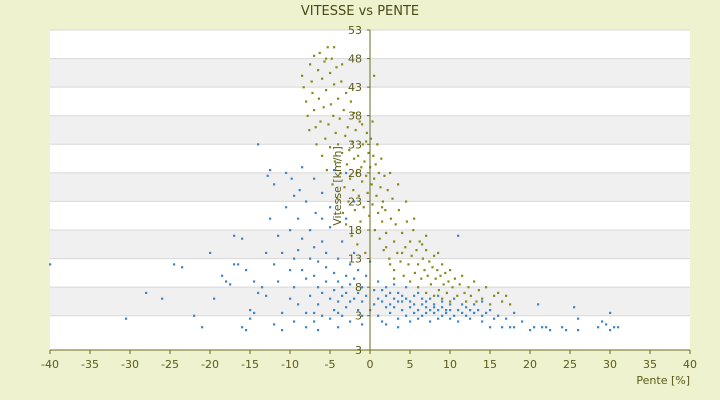  I want to click on chart-title: VITESSE vs PENTE, so click(360, 11).